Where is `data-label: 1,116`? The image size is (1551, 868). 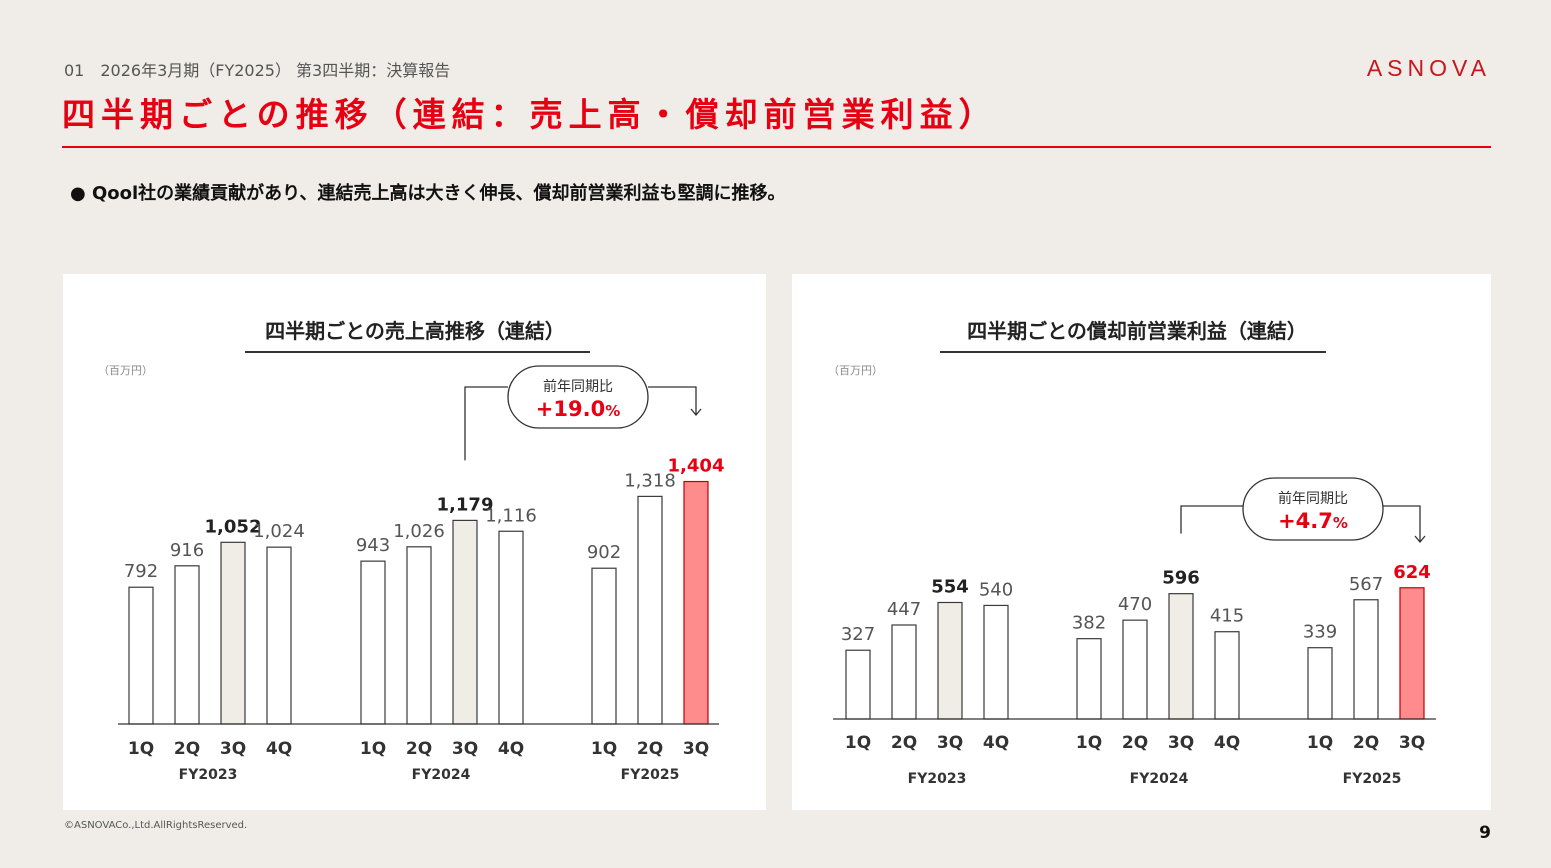 data-label: 1,116 is located at coordinates (511, 515).